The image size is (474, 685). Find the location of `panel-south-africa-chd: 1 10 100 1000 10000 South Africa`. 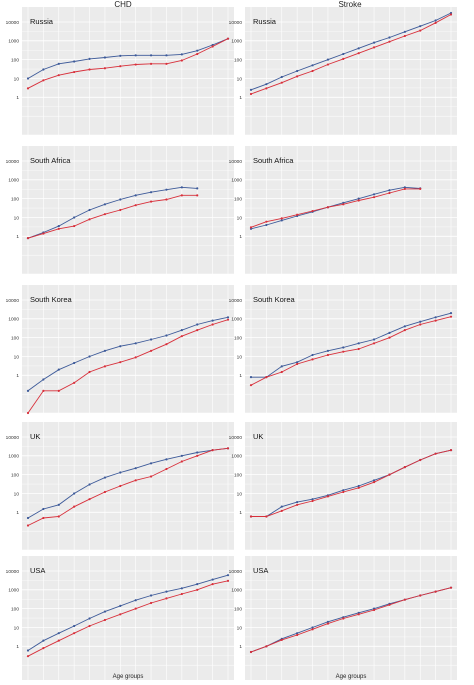

panel-south-africa-chd: 1 10 100 1000 10000 South Africa is located at coordinates (120, 210).